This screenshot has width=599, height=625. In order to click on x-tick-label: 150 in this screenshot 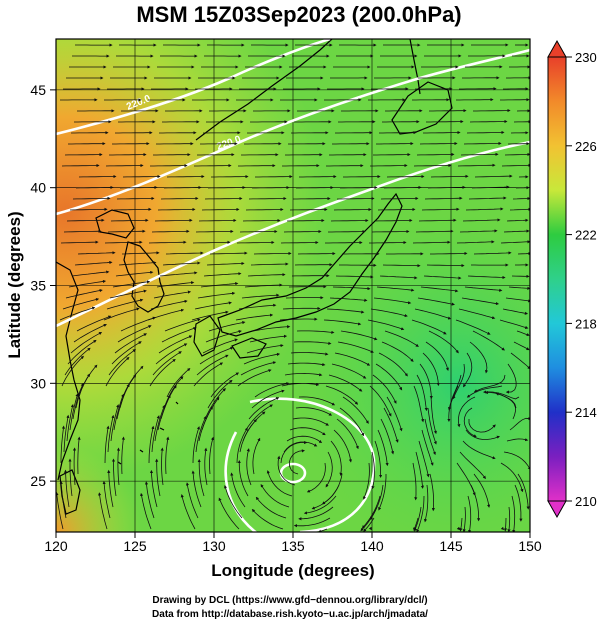, I will do `click(530, 546)`.